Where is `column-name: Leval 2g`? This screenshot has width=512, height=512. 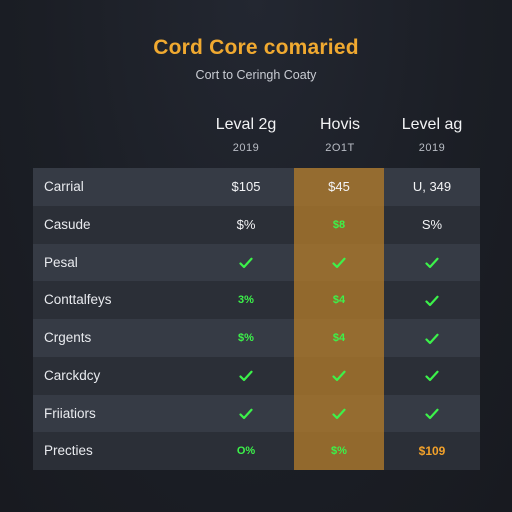 column-name: Leval 2g is located at coordinates (246, 124).